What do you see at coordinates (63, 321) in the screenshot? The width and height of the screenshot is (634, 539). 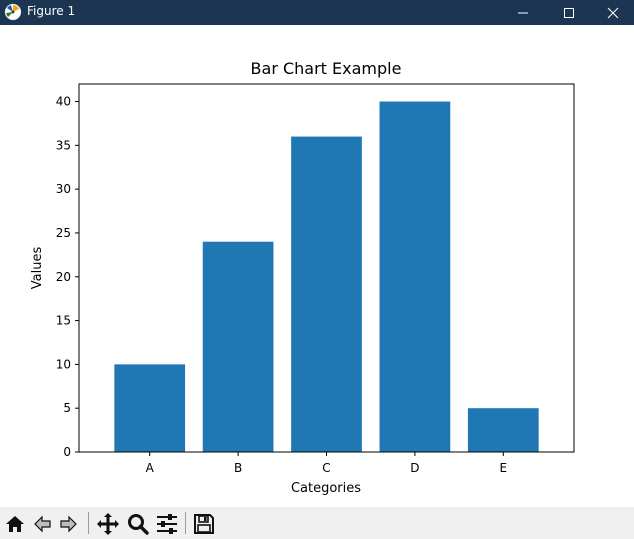 I see `y-tick-label: 15` at bounding box center [63, 321].